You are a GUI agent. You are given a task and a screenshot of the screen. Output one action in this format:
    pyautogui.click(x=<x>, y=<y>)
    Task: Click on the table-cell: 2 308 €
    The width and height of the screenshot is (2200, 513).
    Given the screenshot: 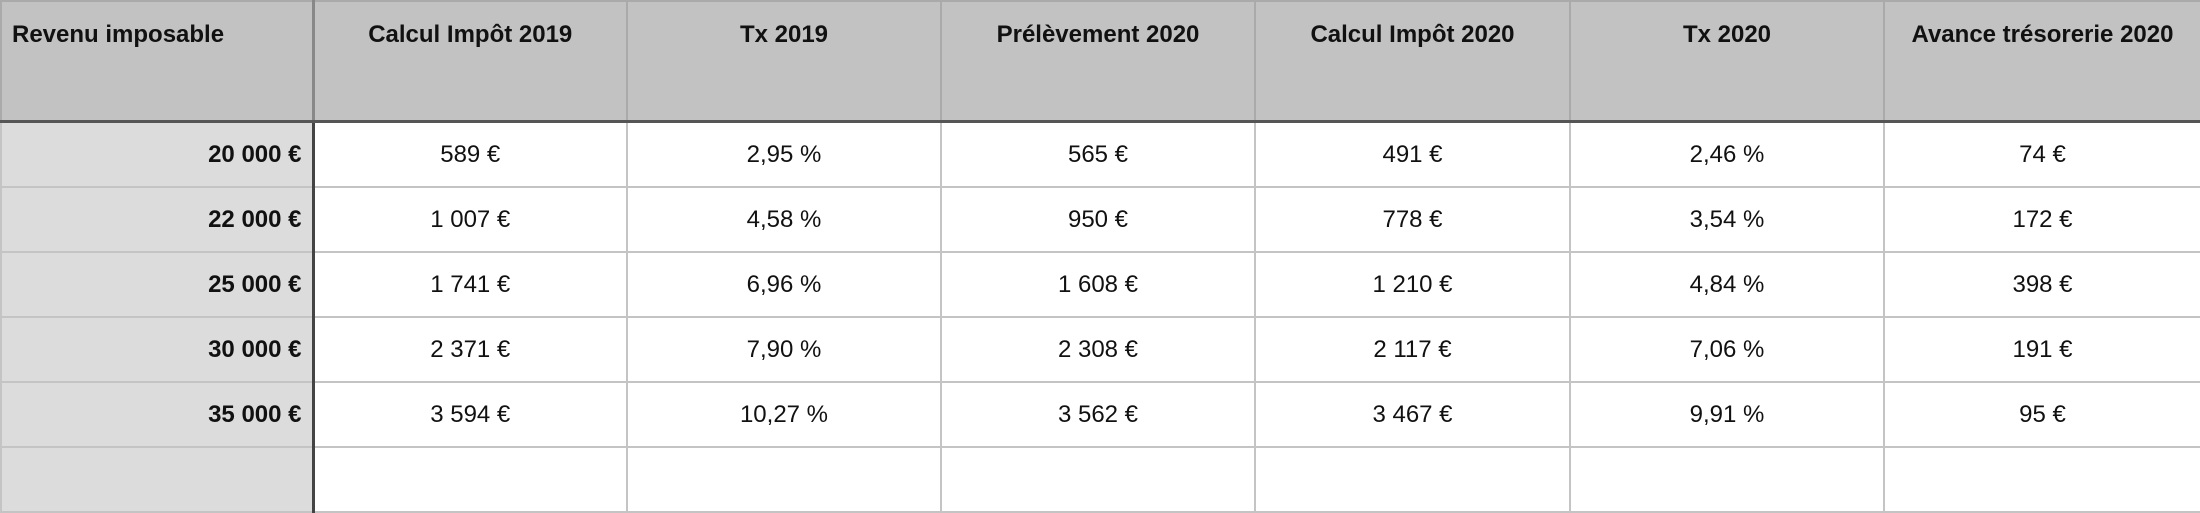 What is the action you would take?
    pyautogui.click(x=1098, y=349)
    